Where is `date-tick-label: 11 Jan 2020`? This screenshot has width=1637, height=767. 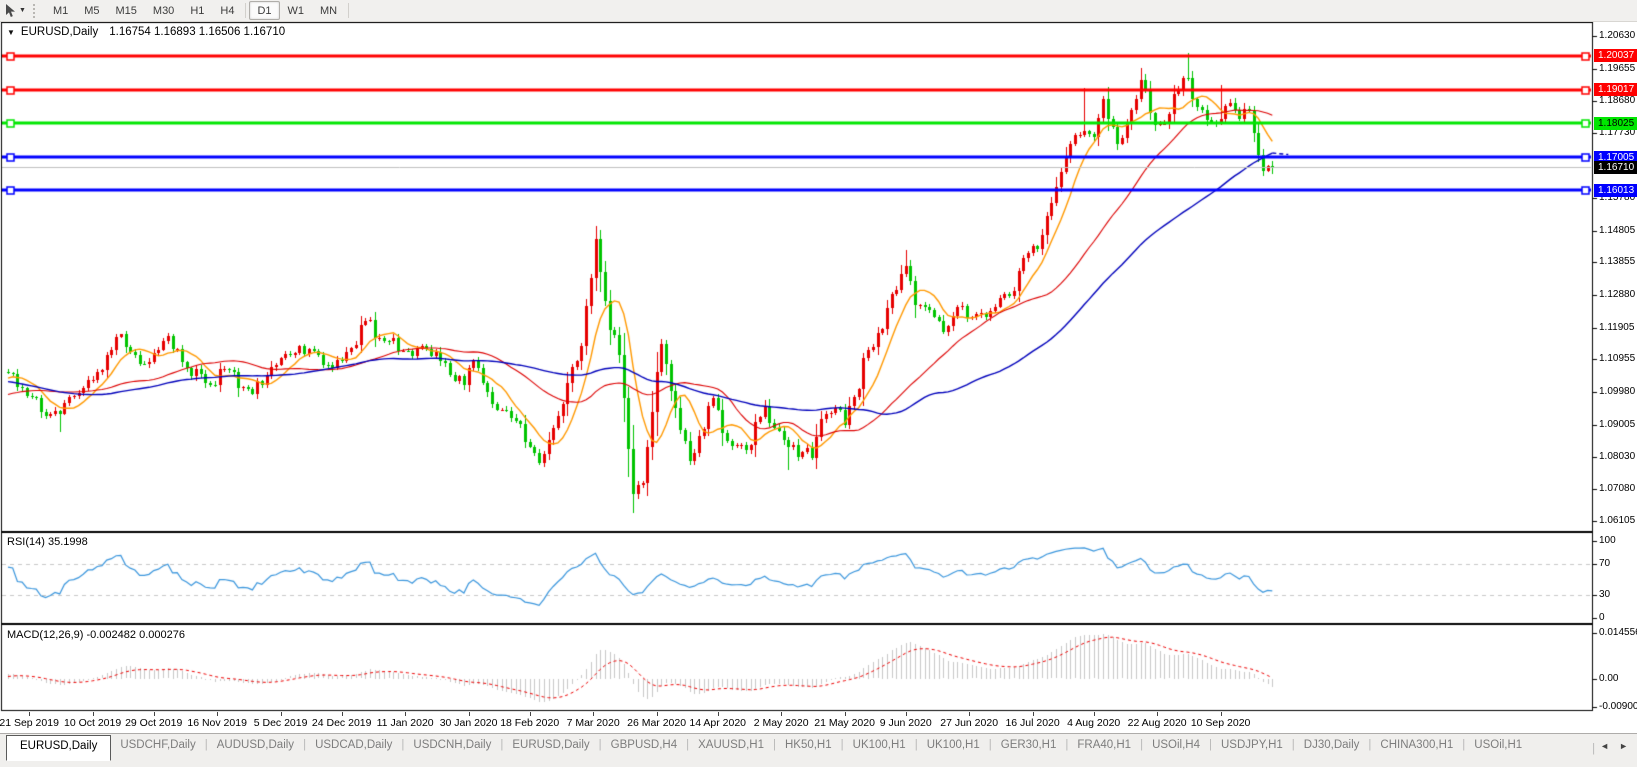 date-tick-label: 11 Jan 2020 is located at coordinates (405, 723).